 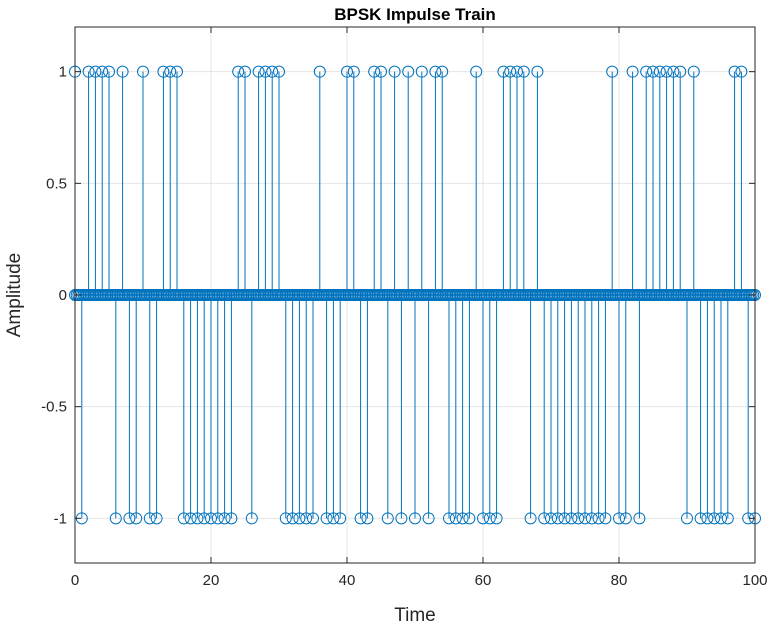 What do you see at coordinates (415, 14) in the screenshot?
I see `chart-title: BPSK Impulse Train` at bounding box center [415, 14].